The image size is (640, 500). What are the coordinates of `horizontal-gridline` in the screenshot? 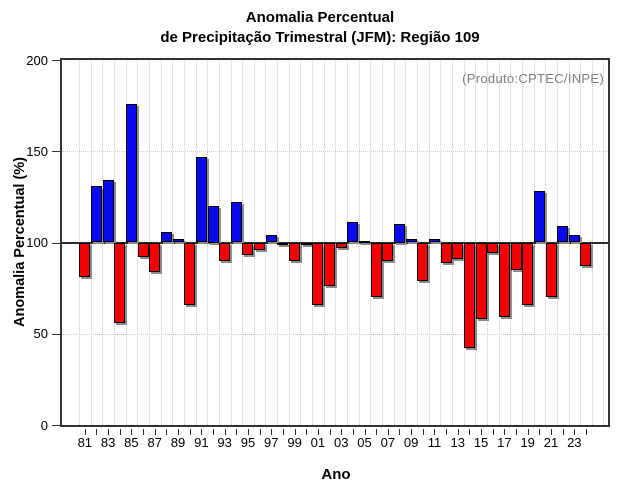 It's located at (335, 334).